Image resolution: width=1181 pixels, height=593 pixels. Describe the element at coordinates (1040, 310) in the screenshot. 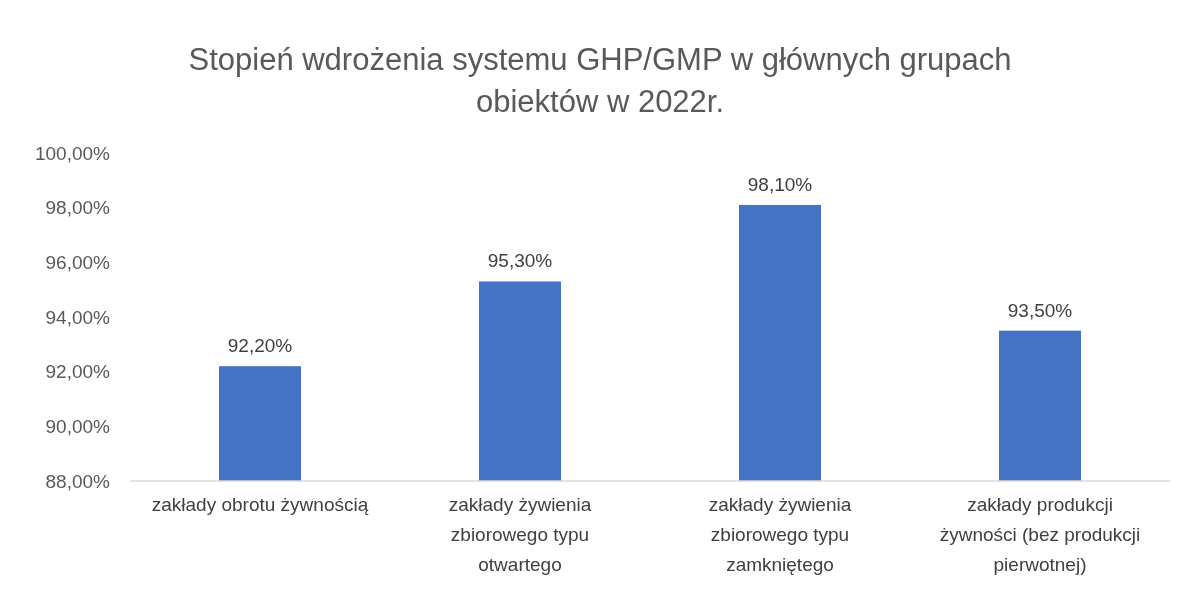

I see `data-label: 93,50%` at that location.